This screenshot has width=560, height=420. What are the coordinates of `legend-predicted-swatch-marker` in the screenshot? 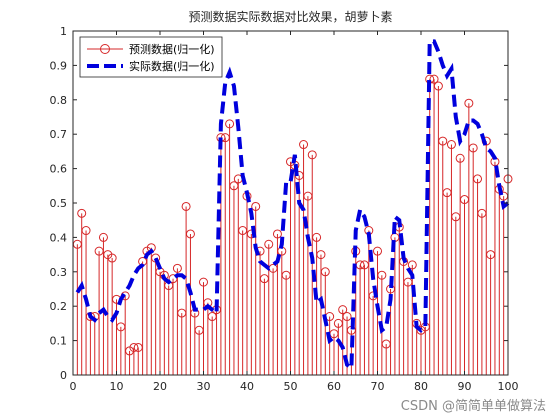 It's located at (105, 49).